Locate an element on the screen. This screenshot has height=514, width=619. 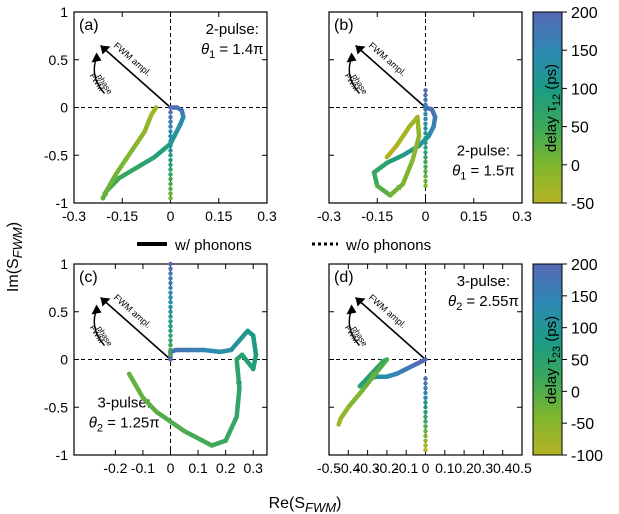
legend: w/ phonons w/o phonons is located at coordinates (284, 245).